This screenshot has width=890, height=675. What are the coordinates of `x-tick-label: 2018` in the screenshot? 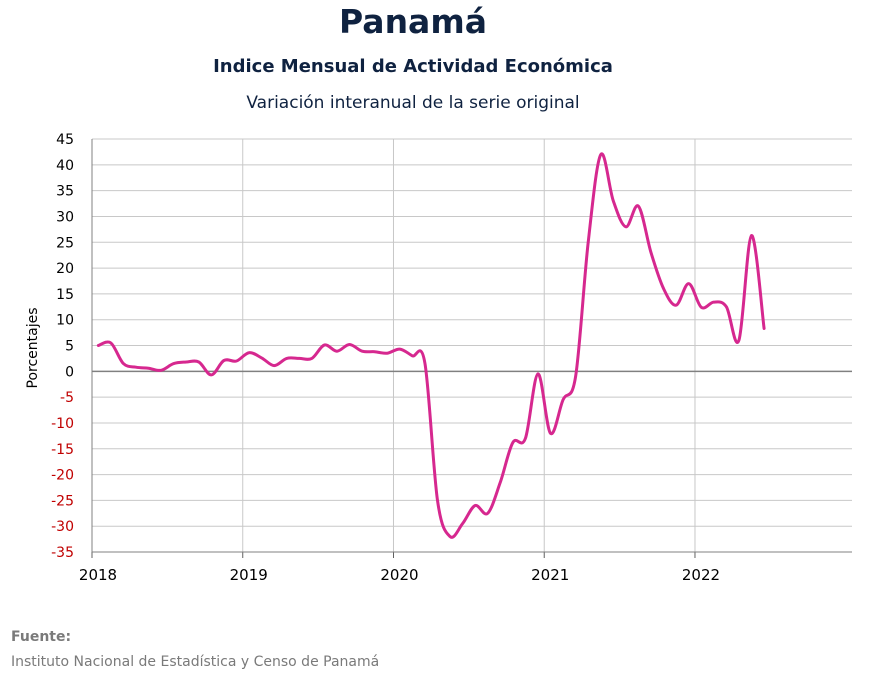 It's located at (98, 575).